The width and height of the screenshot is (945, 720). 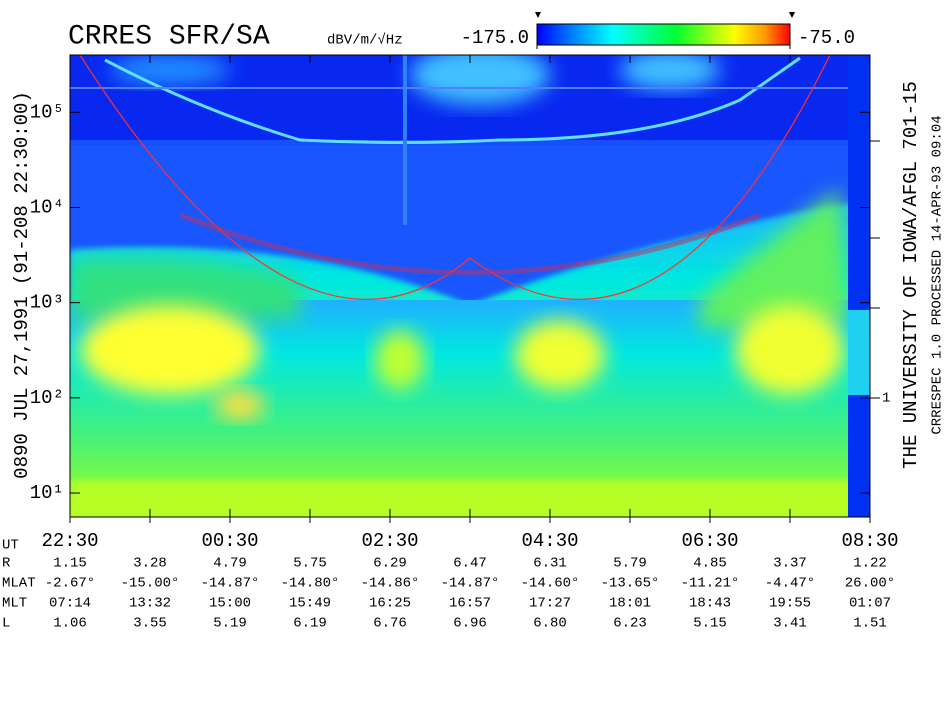 What do you see at coordinates (790, 584) in the screenshot?
I see `ephemeris-value: -4.47°` at bounding box center [790, 584].